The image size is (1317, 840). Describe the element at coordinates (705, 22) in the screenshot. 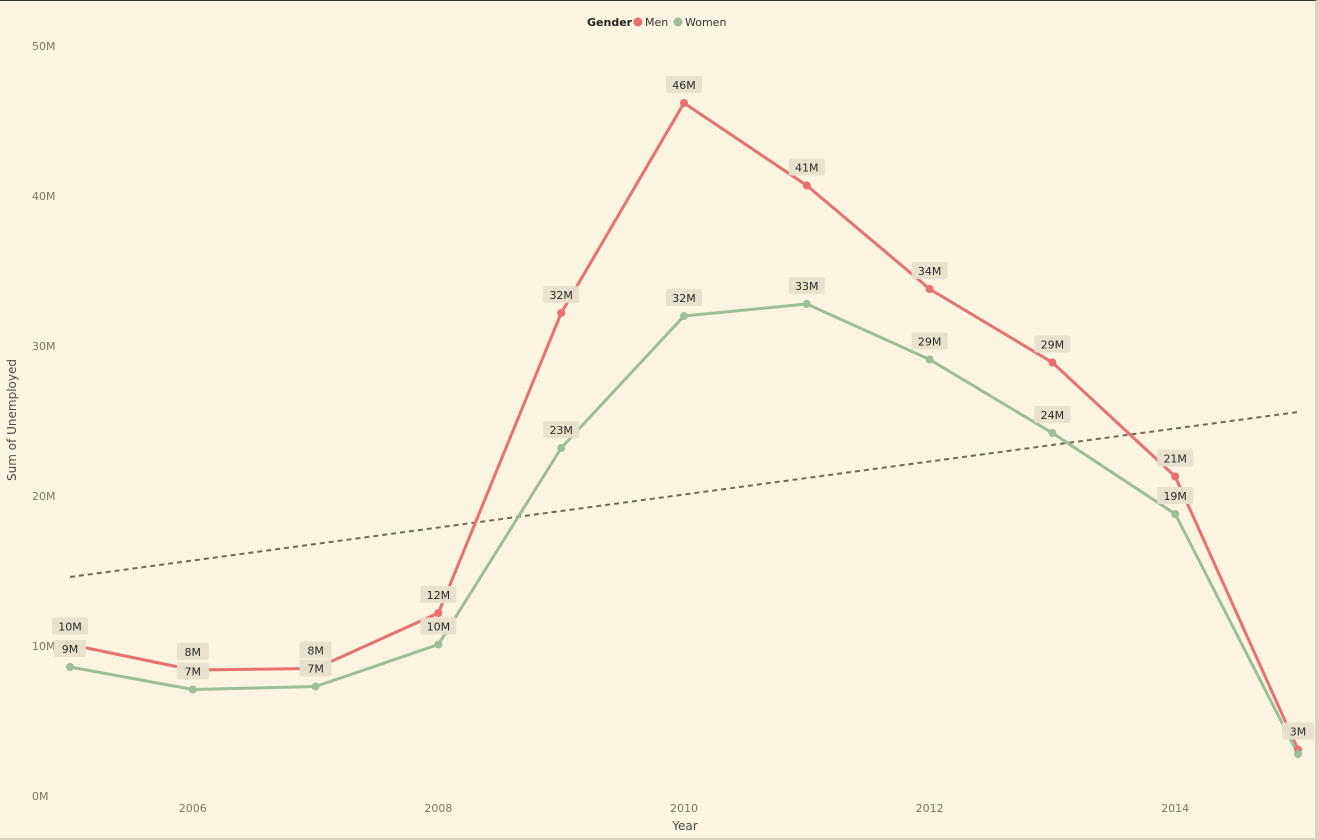

I see `legend-label-women: Women` at that location.